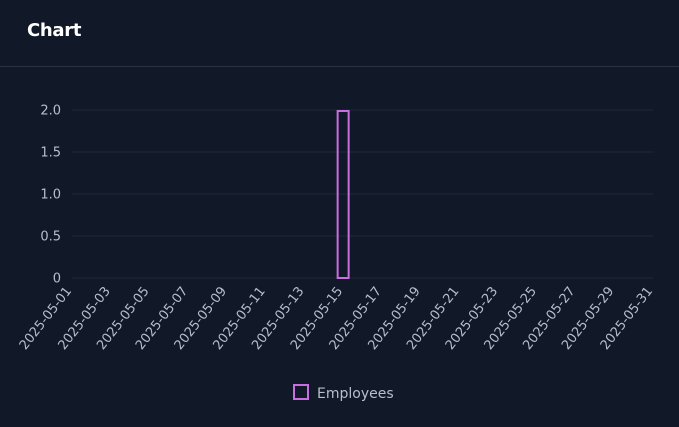 The height and width of the screenshot is (427, 679). I want to click on y-tick-label: 1.5, so click(50, 153).